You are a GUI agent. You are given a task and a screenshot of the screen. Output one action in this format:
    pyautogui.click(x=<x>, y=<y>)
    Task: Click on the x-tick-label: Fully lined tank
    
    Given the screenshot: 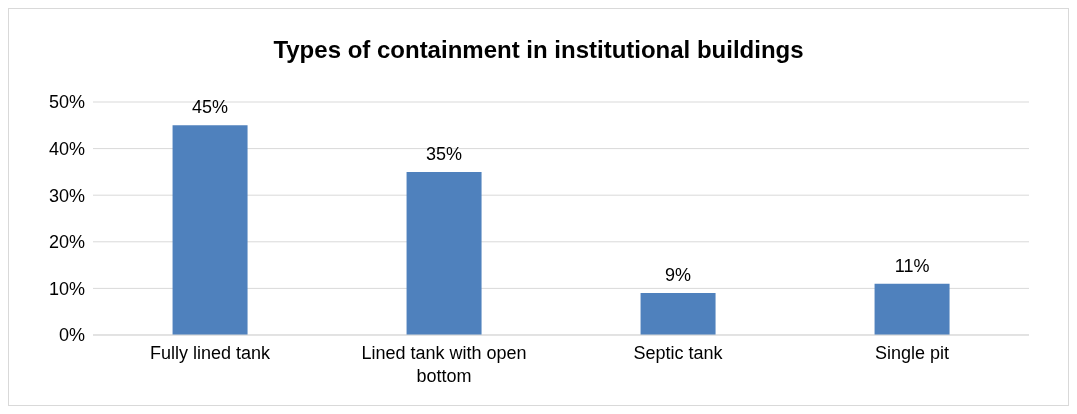 What is the action you would take?
    pyautogui.click(x=210, y=353)
    